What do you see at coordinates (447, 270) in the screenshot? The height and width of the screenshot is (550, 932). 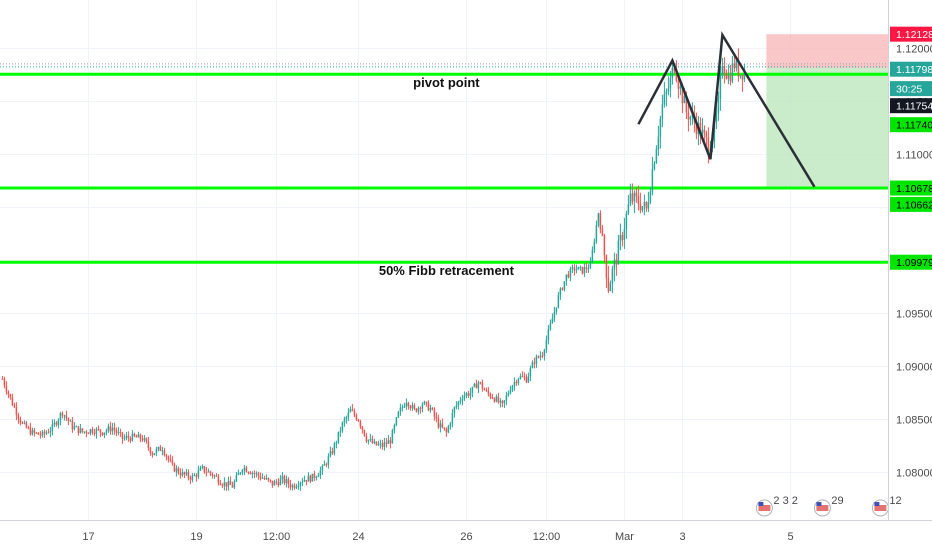 I see `level-annotation: 50% Fibb retracement` at bounding box center [447, 270].